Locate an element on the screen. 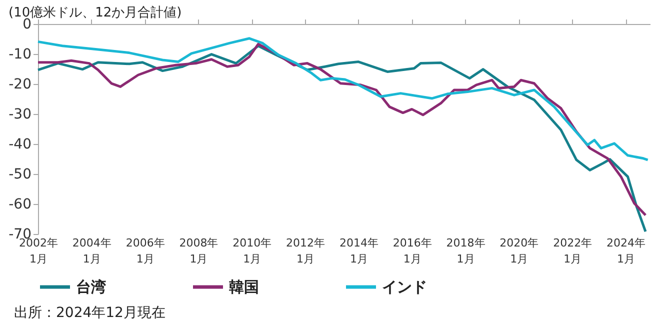  legend-label: インド is located at coordinates (404, 287).